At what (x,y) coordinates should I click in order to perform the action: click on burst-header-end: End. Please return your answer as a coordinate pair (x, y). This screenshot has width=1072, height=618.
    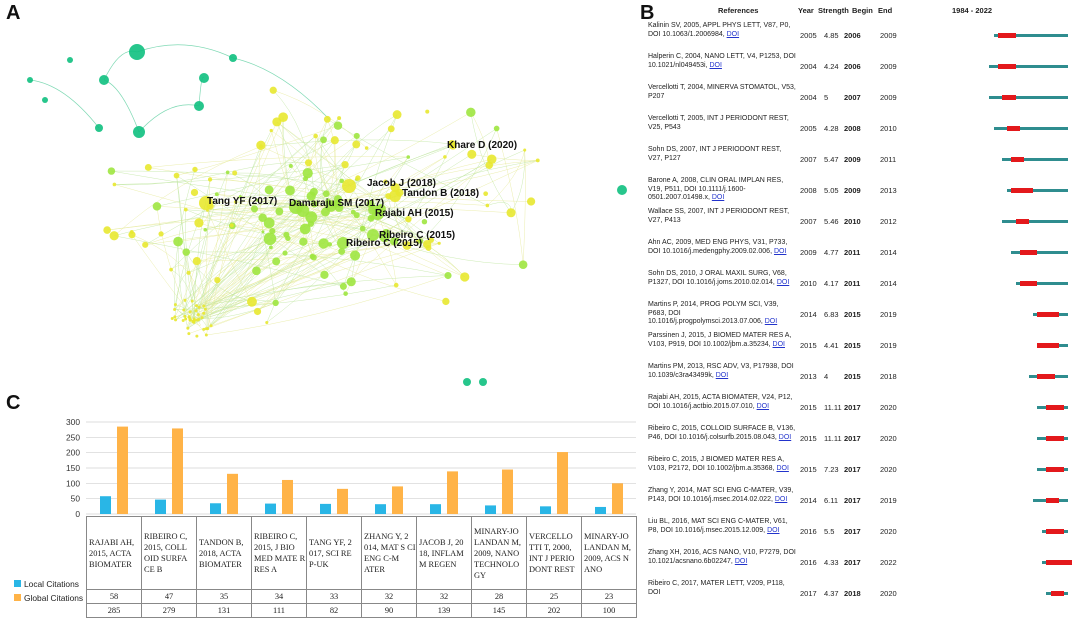
    Looking at the image, I should click on (885, 10).